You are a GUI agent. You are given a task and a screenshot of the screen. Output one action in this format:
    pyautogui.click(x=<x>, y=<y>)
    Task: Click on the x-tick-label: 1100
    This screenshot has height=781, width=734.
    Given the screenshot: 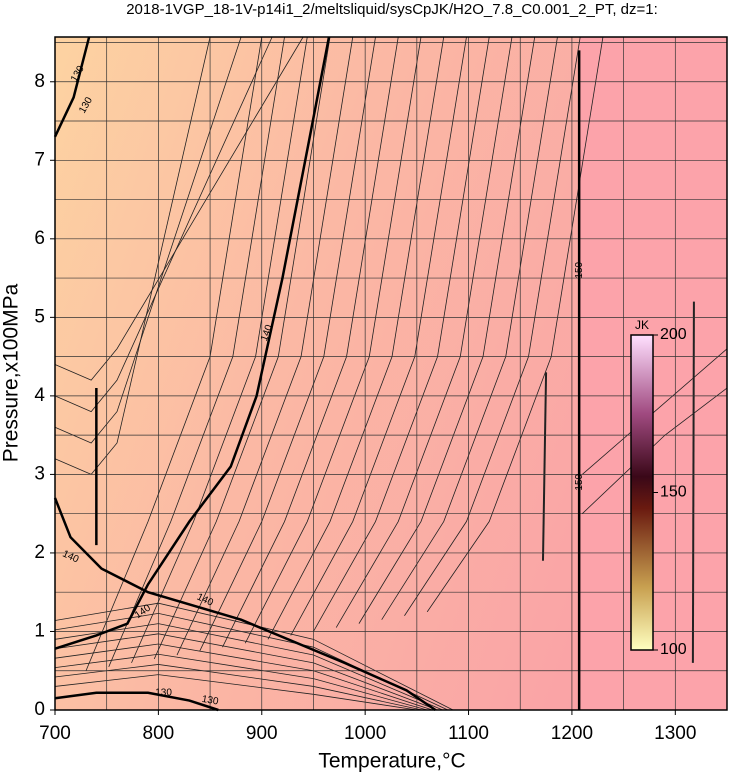 What is the action you would take?
    pyautogui.click(x=468, y=733)
    